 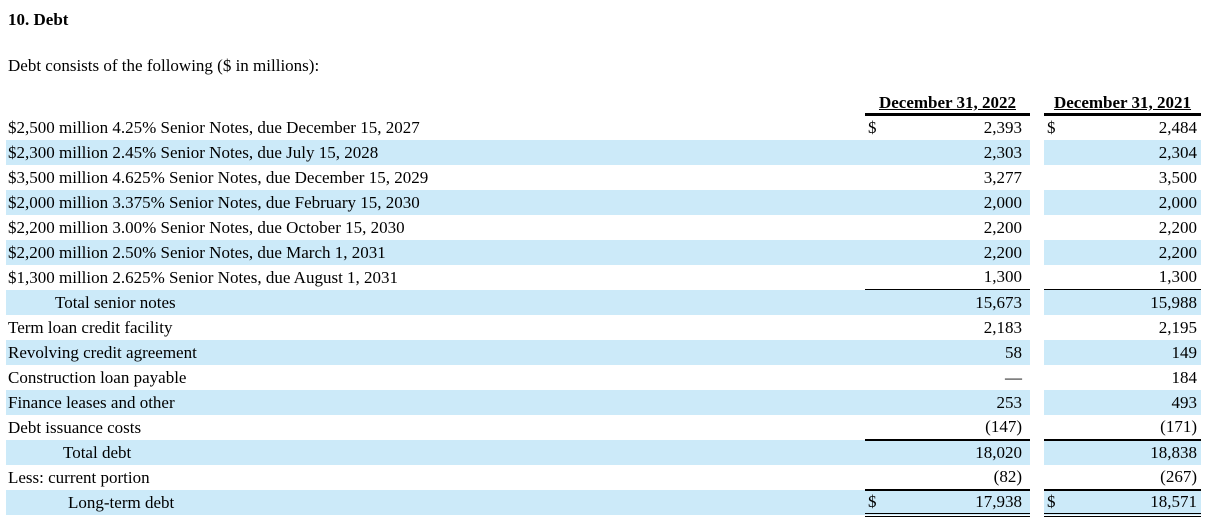 I want to click on table-row: Revolving credit agreement 58 149, so click(x=603, y=352).